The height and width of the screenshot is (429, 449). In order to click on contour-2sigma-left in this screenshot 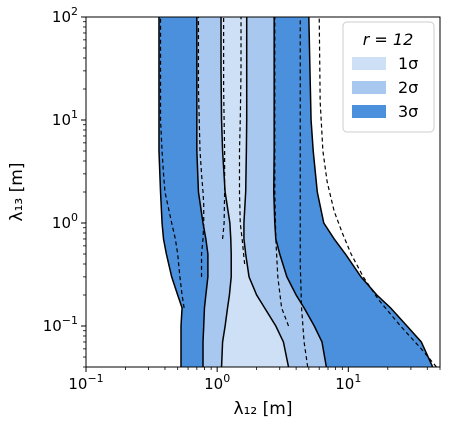, I will do `click(202, 192)`.